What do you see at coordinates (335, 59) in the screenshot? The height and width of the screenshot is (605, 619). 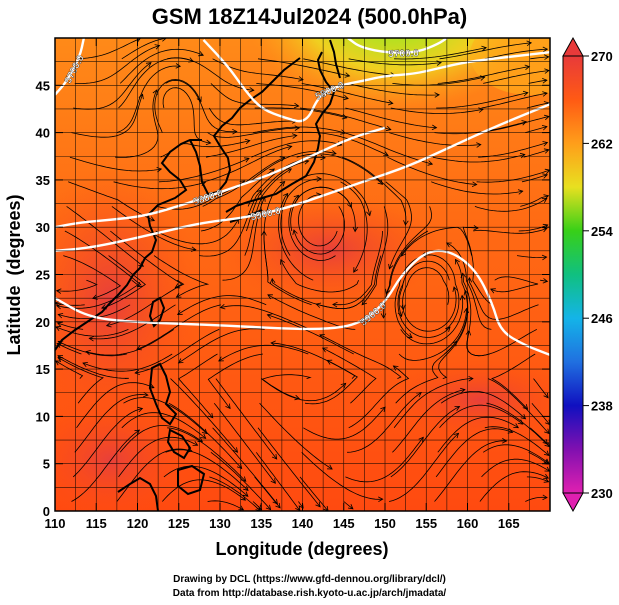 I see `coastline-sakhalin` at bounding box center [335, 59].